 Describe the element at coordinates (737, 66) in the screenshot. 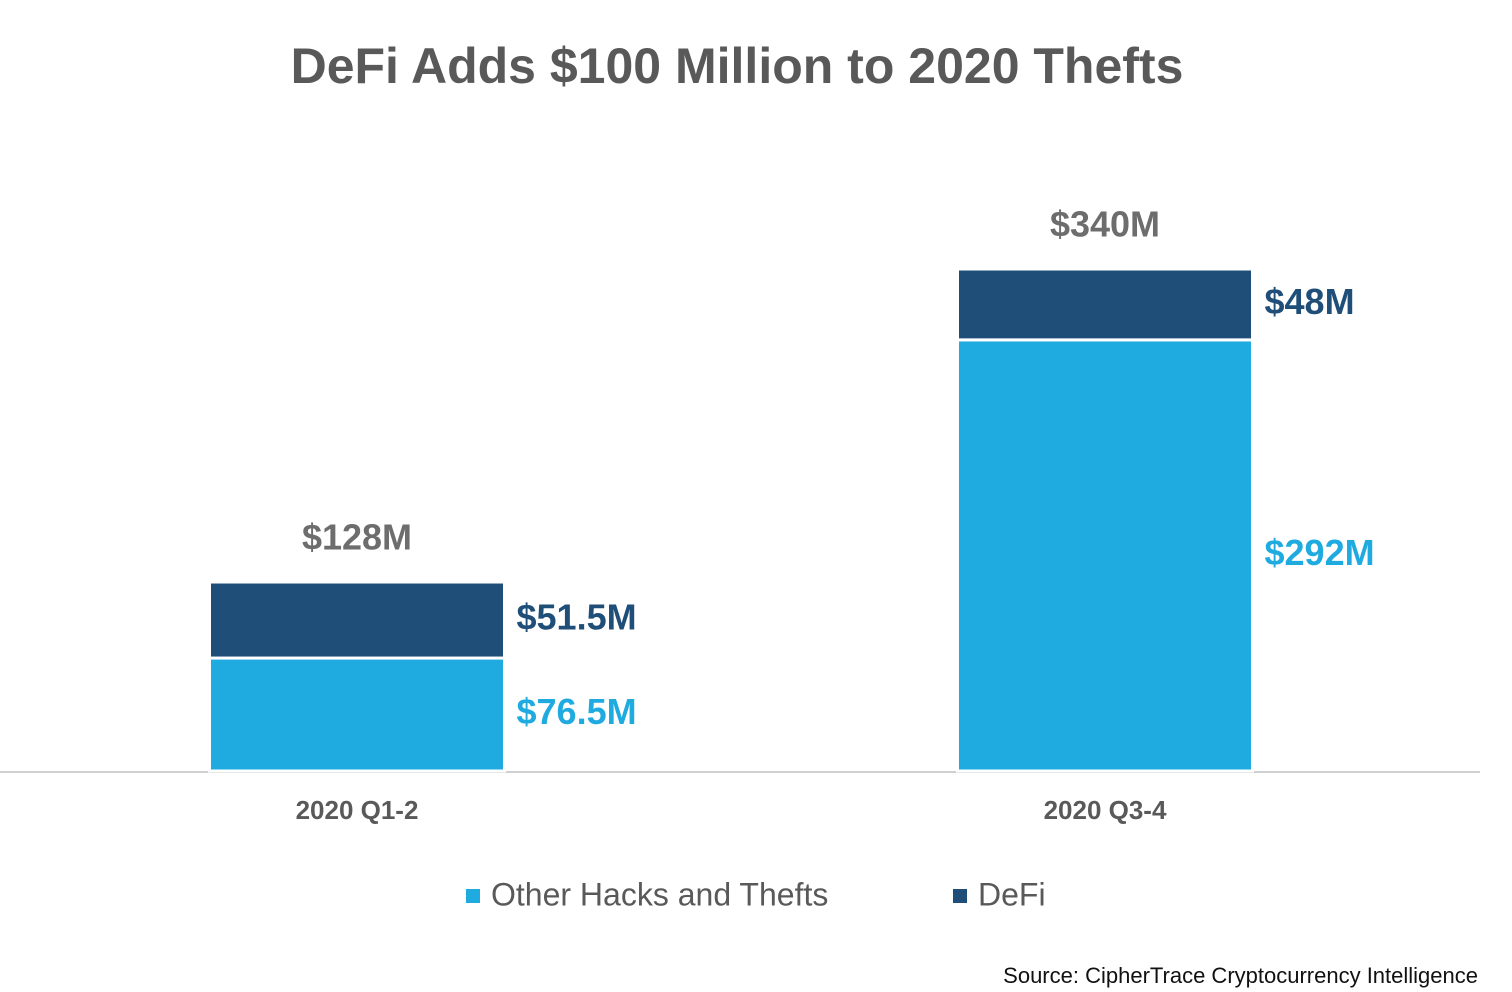

I see `chart-title: DeFi Adds $100 Million to 2020 Thefts` at that location.